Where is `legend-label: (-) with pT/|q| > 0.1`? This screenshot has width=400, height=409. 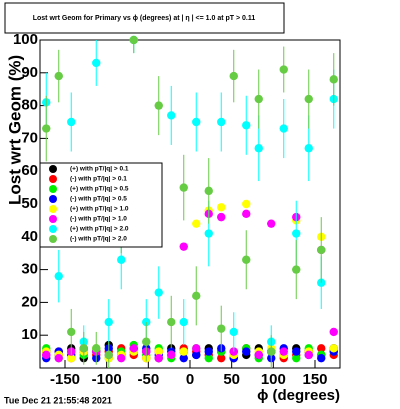 legend-label: (-) with pT/|q| > 0.1 is located at coordinates (98, 179).